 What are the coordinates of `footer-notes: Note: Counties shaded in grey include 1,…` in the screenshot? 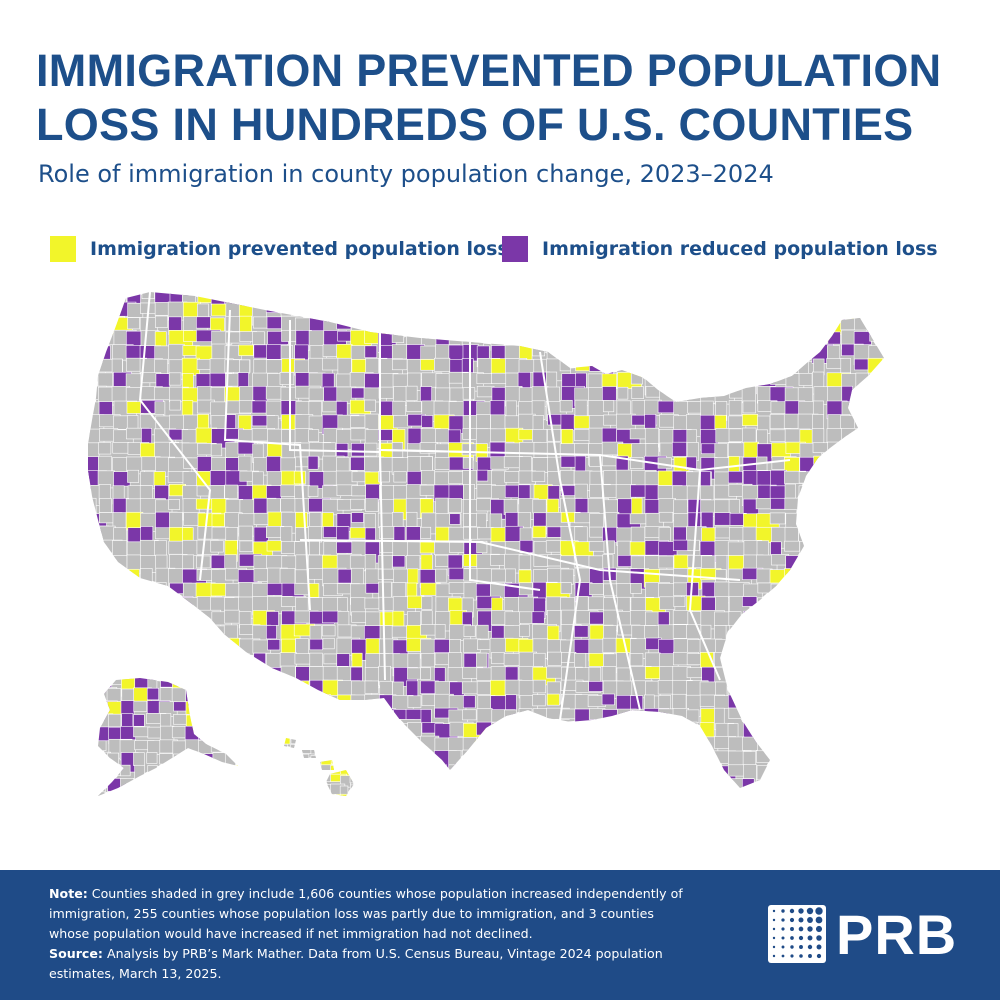 It's located at (369, 934).